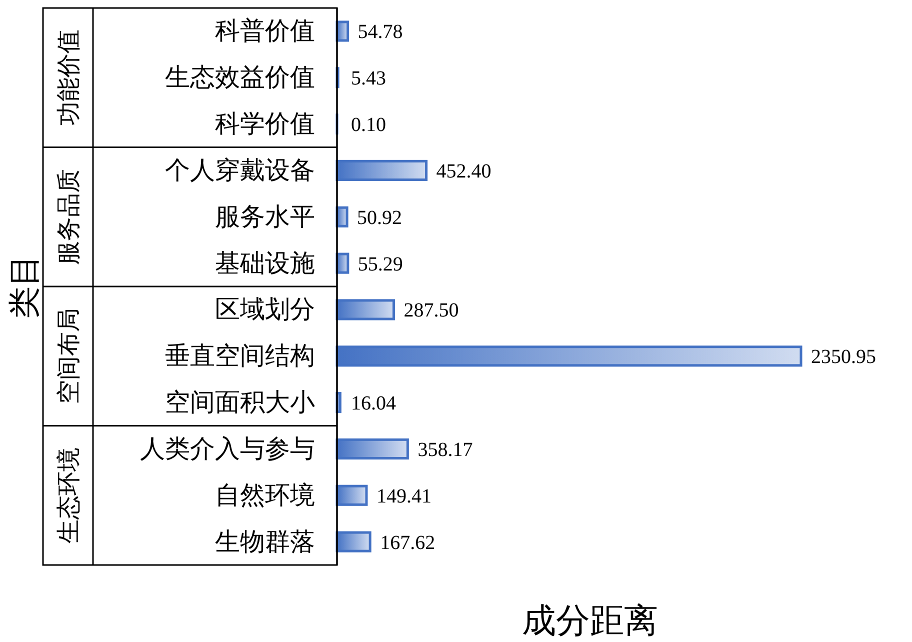  I want to click on y-tick-label: 空间面积大小, so click(240, 402).